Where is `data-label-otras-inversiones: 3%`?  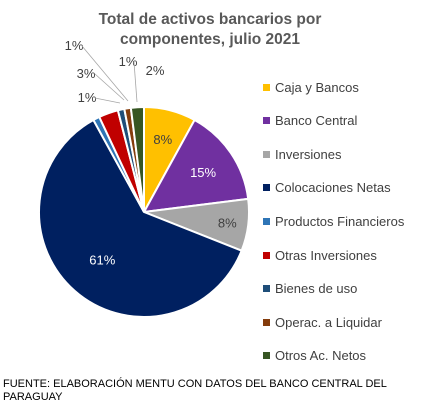 data-label-otras-inversiones: 3% is located at coordinates (86, 73).